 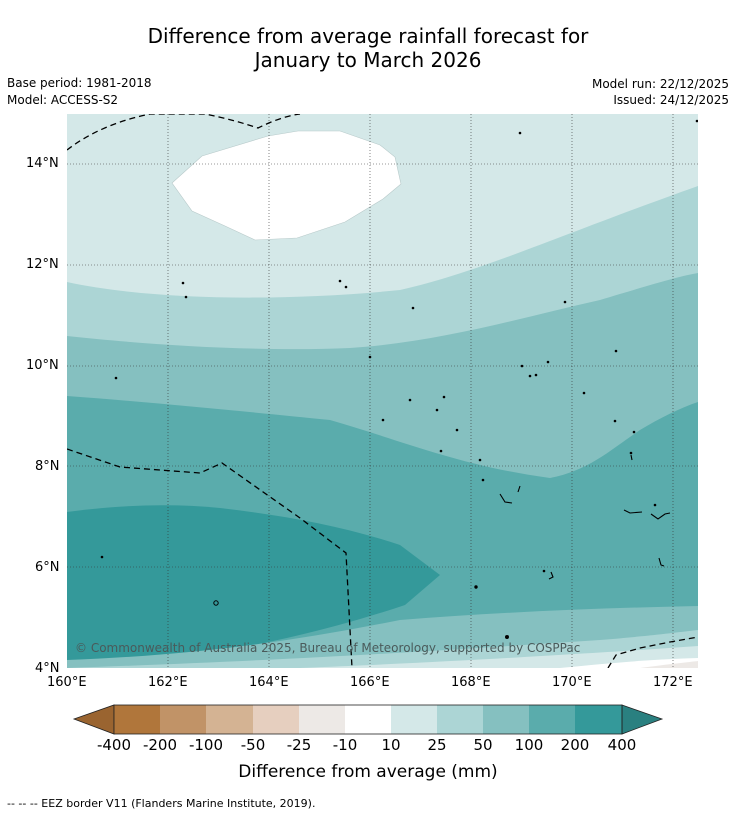 I want to click on title-line-2: January to March 2026, so click(x=368, y=60).